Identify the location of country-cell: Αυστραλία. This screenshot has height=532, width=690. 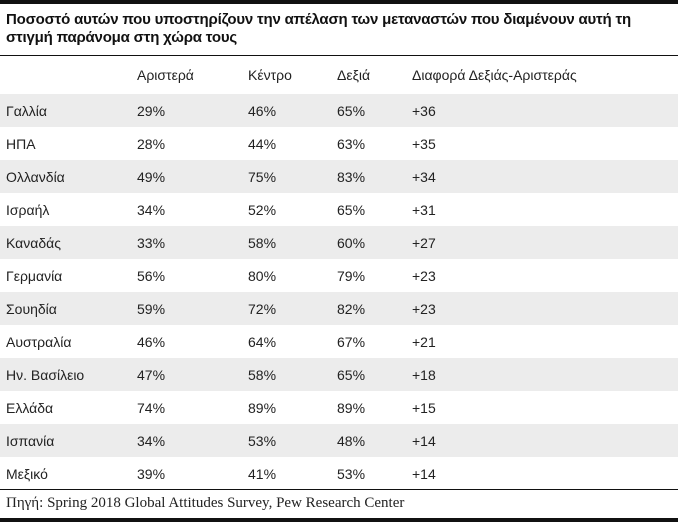
(39, 341).